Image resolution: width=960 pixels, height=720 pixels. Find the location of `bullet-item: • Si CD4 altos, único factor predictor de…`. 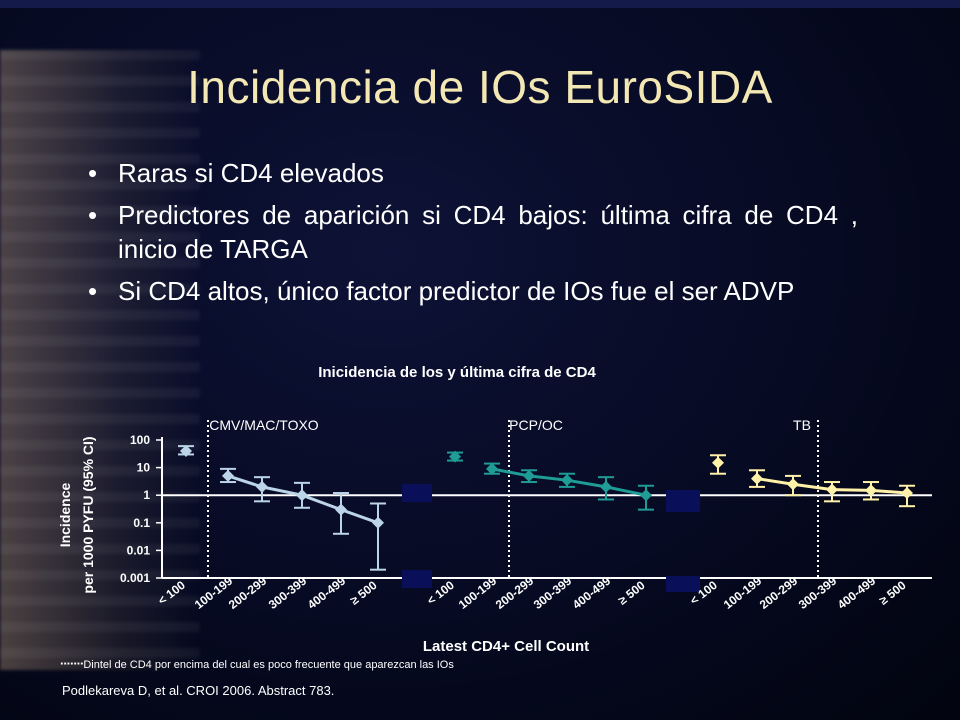

bullet-item: • Si CD4 altos, único factor predictor de… is located at coordinates (473, 291).